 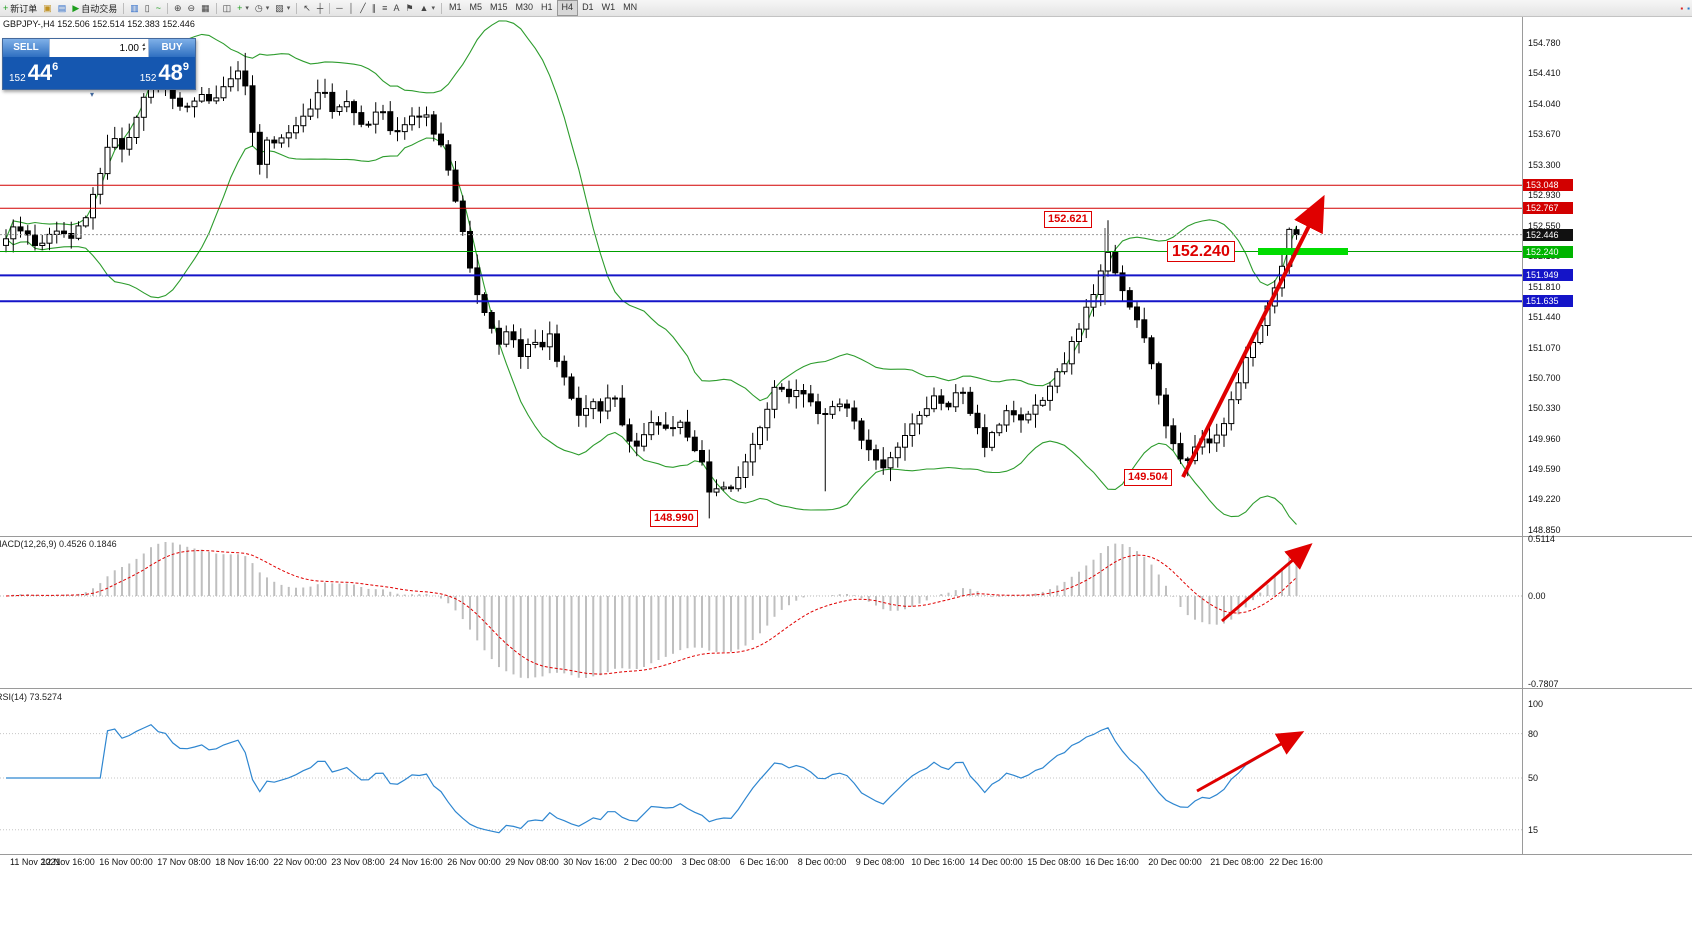 I want to click on auto-trading-icon: ▶, so click(x=76, y=7).